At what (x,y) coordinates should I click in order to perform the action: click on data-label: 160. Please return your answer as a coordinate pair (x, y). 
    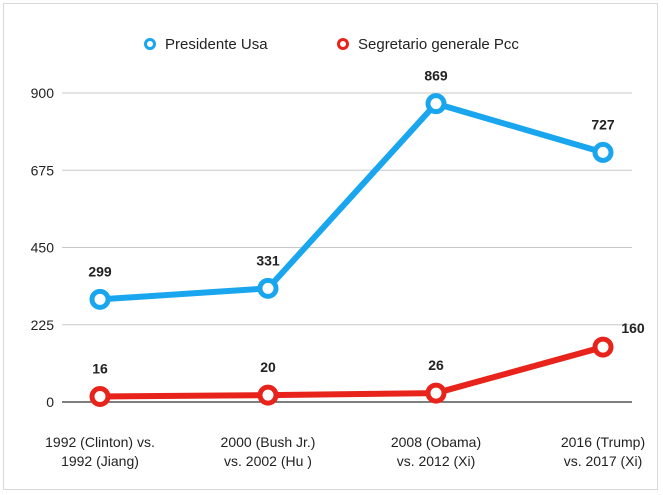
    Looking at the image, I should click on (633, 328).